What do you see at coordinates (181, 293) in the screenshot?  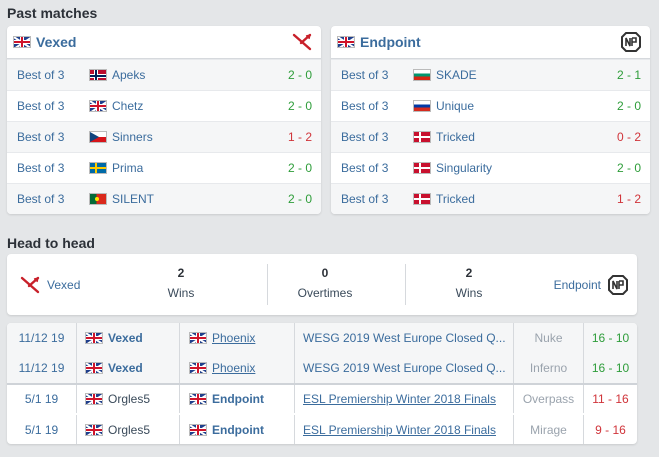 I see `team1-wins-label: Wins` at bounding box center [181, 293].